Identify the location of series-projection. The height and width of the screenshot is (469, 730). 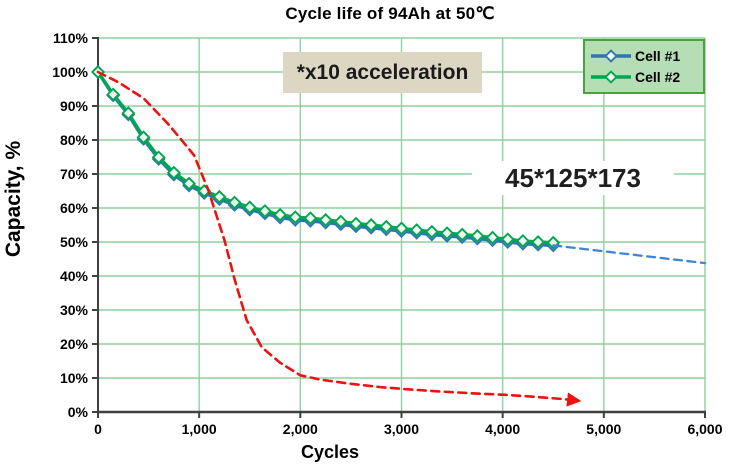
(629, 254).